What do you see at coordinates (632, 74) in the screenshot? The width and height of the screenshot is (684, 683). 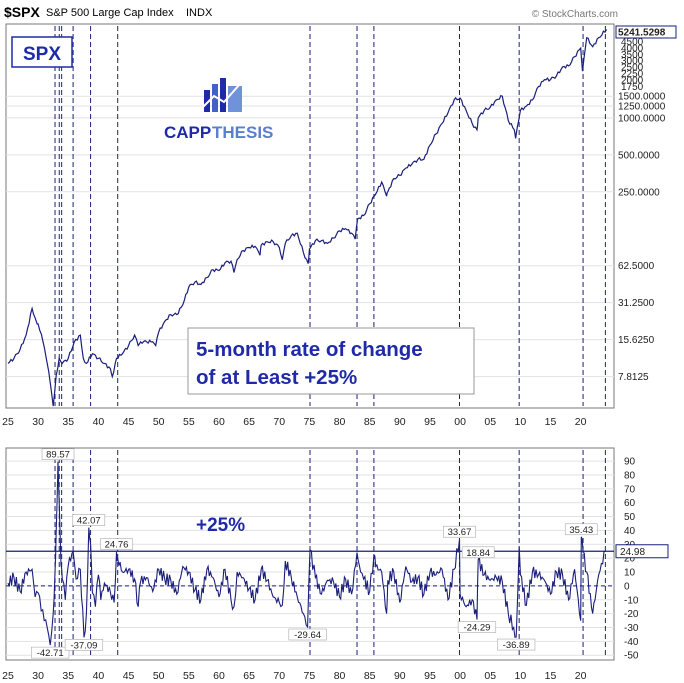 I see `price-y-tick-compressed: 2250` at bounding box center [632, 74].